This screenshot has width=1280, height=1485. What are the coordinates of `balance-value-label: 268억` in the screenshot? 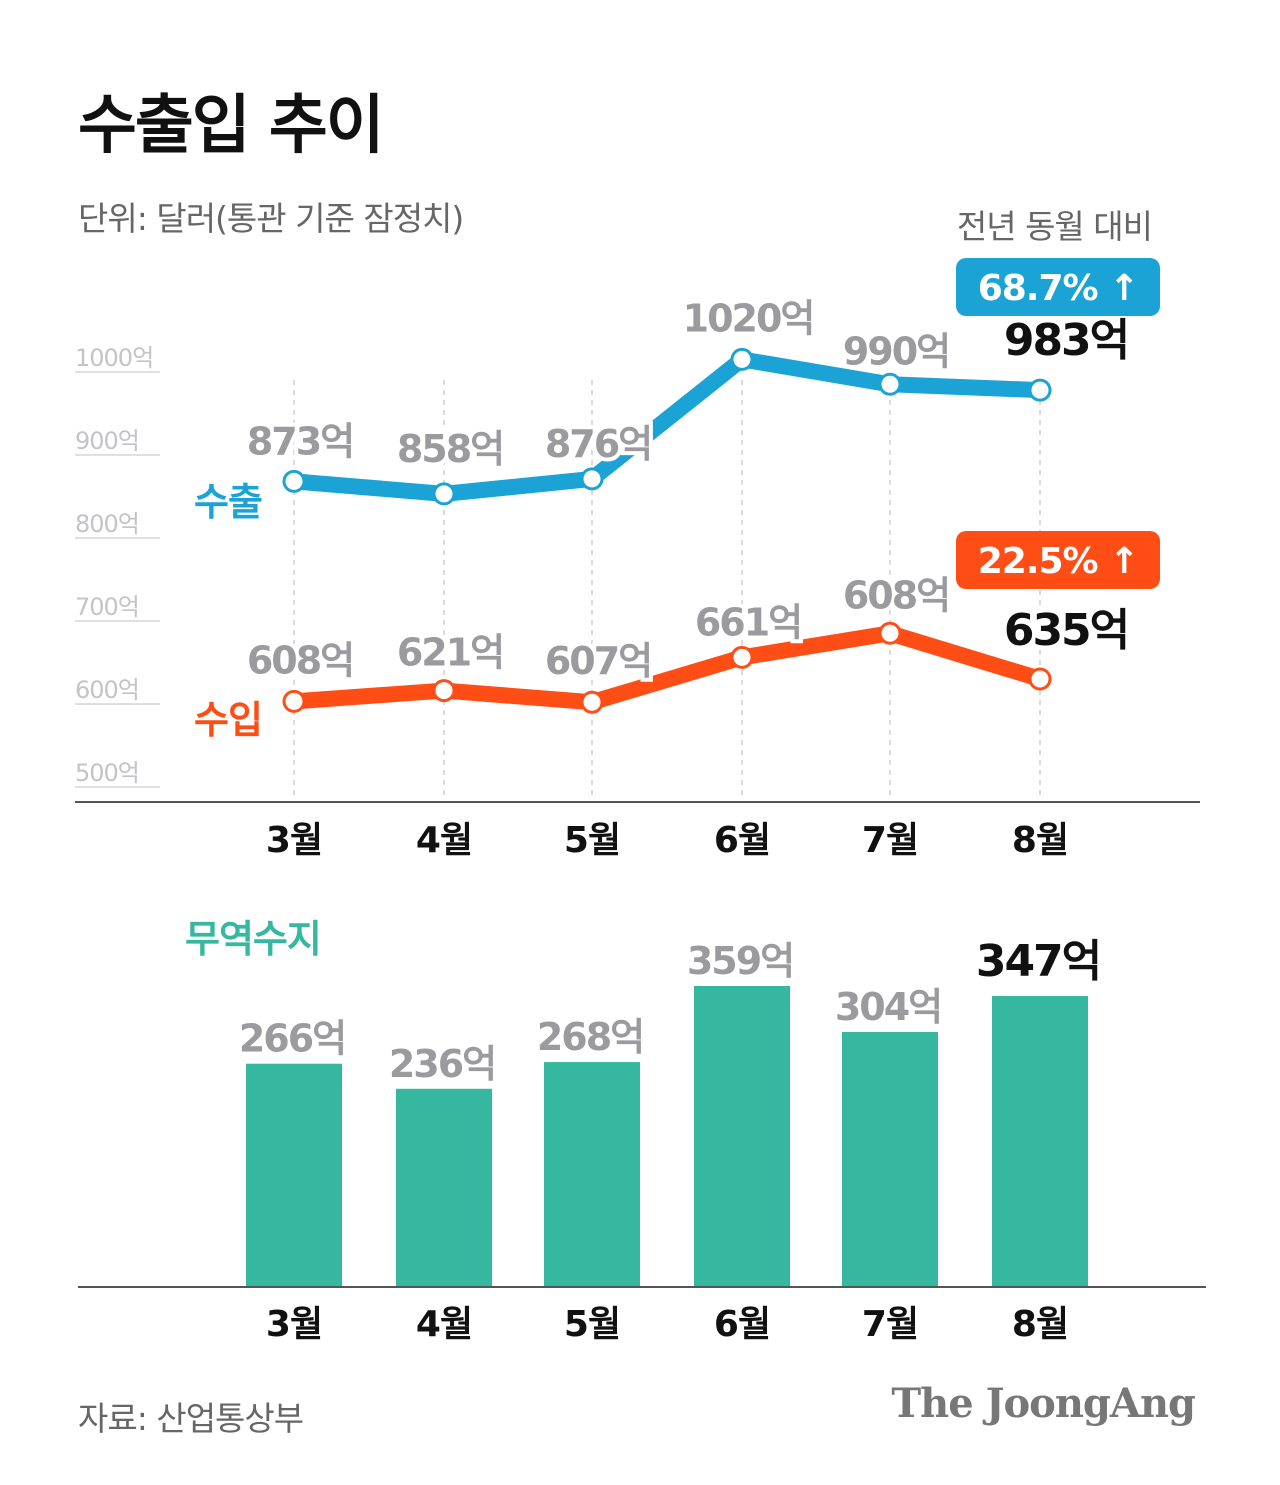 It's located at (590, 1037).